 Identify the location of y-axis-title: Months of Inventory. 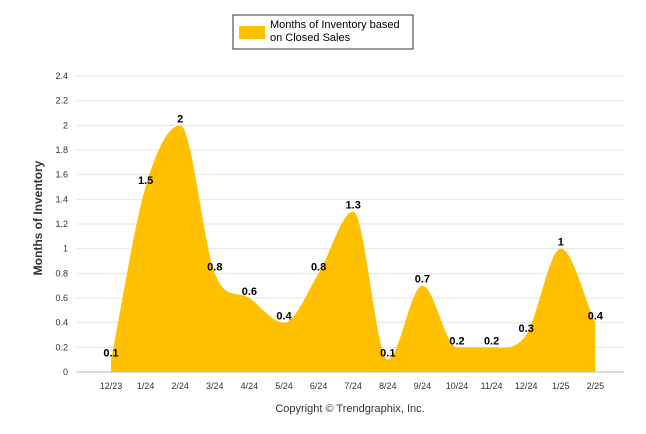
(38, 217).